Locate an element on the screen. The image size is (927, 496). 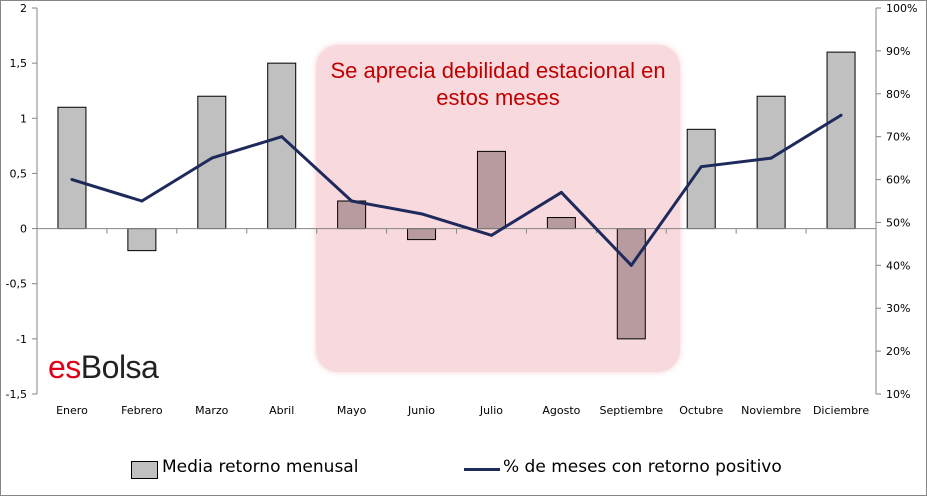
x-tick-label: Diciembre is located at coordinates (841, 410).